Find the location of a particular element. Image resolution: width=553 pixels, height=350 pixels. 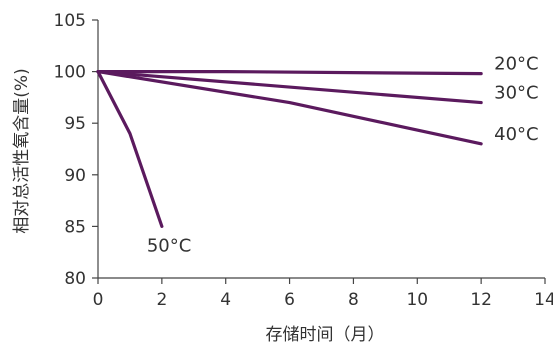

x-tick-label: 4 is located at coordinates (225, 300).